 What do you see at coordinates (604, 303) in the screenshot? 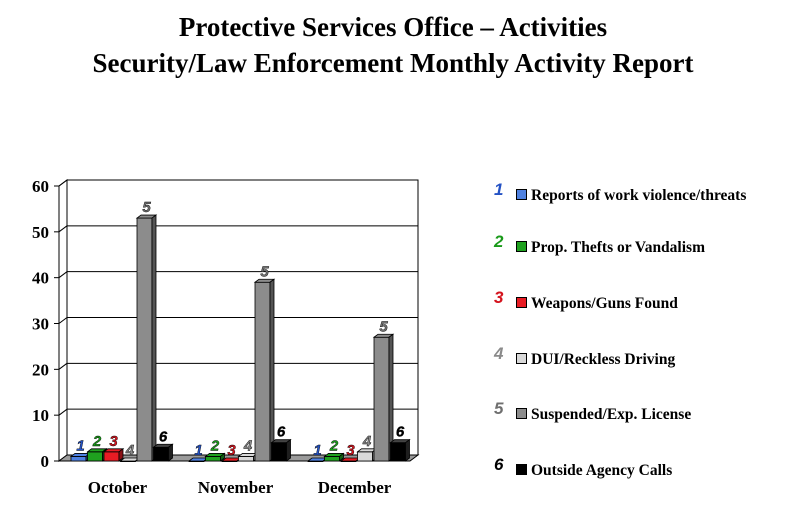
I see `legend-label: Weapons/Guns Found` at bounding box center [604, 303].